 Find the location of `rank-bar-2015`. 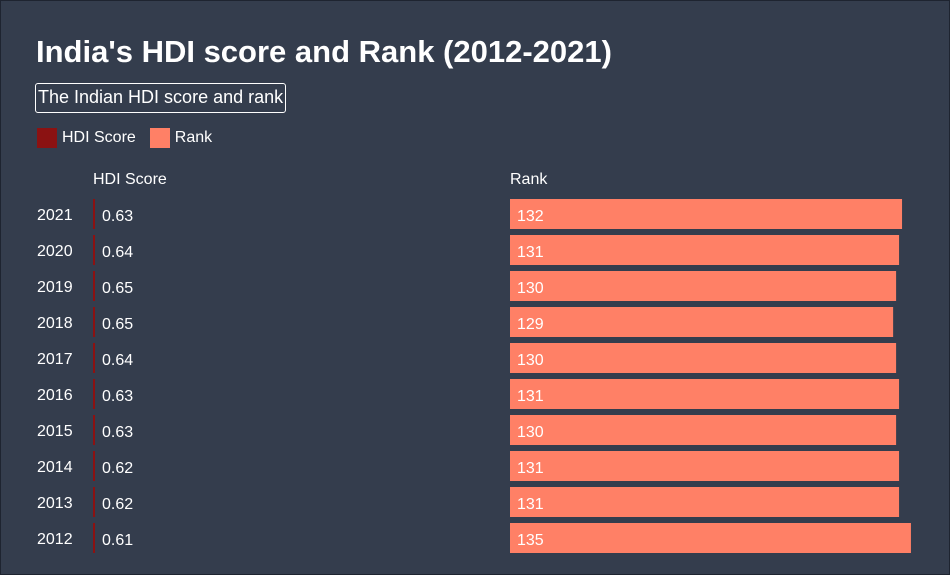

rank-bar-2015 is located at coordinates (703, 430).